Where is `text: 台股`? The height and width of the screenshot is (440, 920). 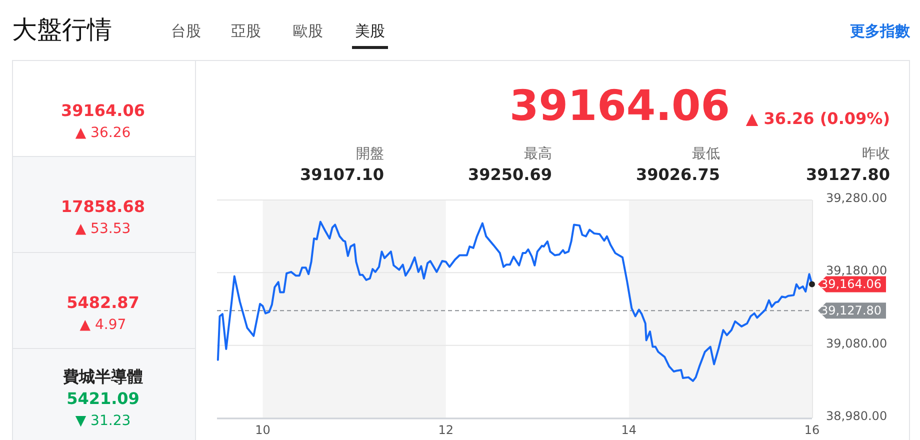
text: 台股 is located at coordinates (186, 31).